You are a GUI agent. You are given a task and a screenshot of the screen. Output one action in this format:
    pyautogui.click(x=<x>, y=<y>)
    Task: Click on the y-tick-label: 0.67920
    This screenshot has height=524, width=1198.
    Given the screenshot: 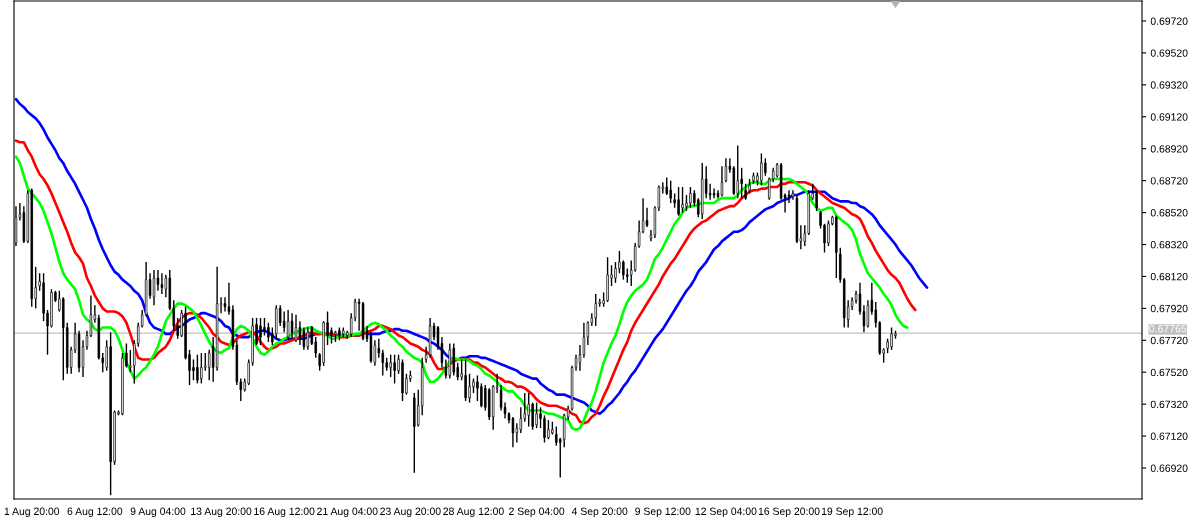 What is the action you would take?
    pyautogui.click(x=1169, y=308)
    